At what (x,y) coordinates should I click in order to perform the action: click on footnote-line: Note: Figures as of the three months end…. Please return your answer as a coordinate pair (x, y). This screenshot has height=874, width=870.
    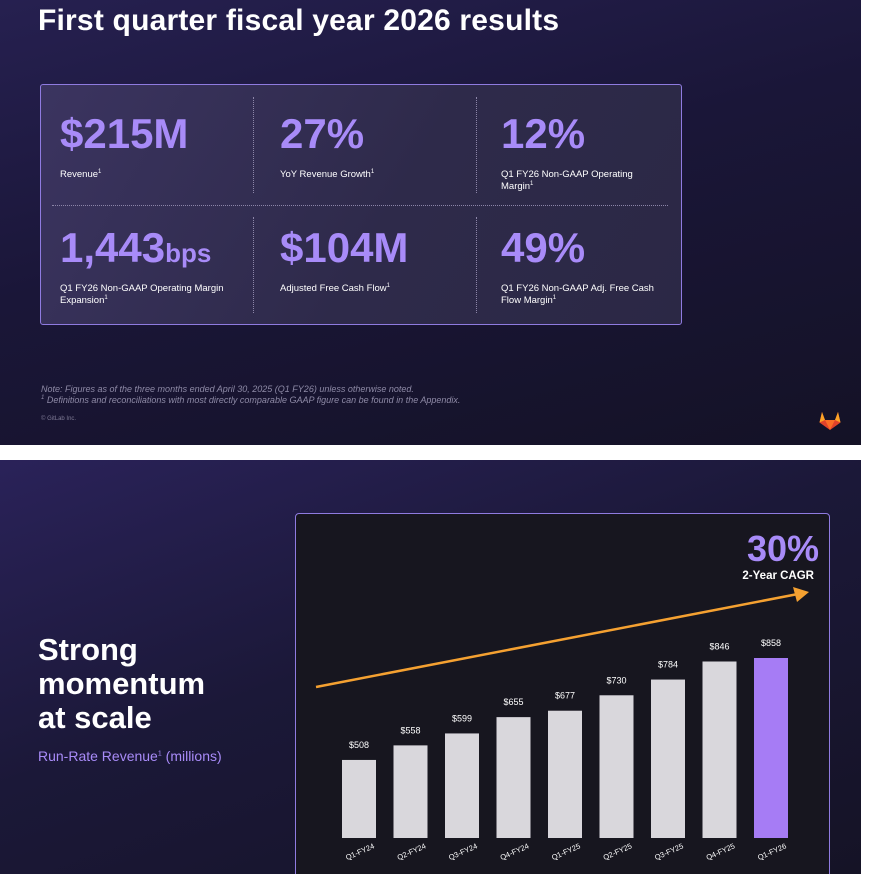
    Looking at the image, I should click on (227, 389).